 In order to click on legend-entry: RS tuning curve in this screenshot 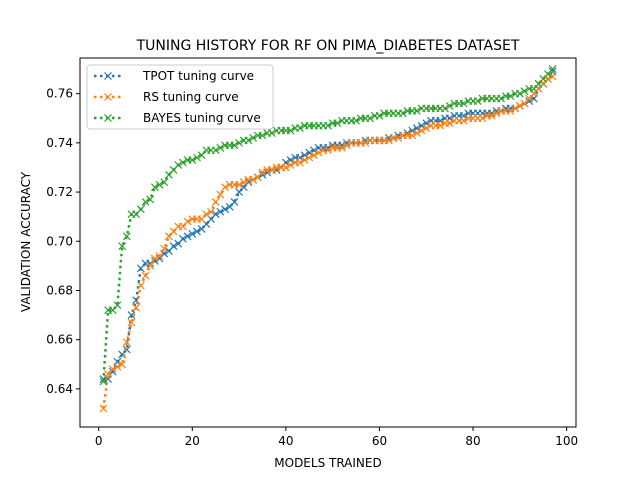, I will do `click(166, 97)`.